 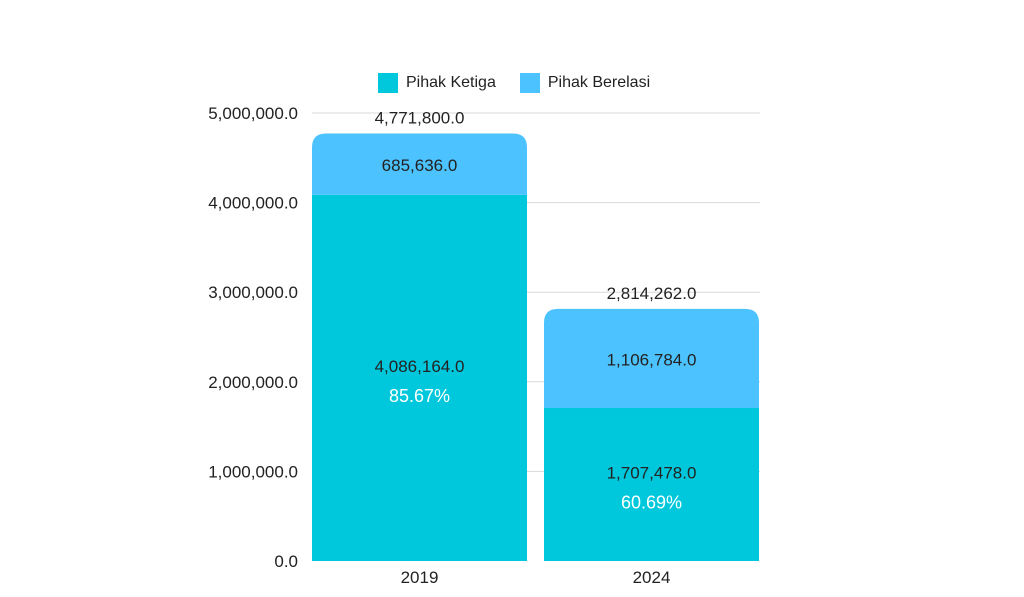 I want to click on legend-label-pihak-ketiga: Pihak Ketiga, so click(x=451, y=82).